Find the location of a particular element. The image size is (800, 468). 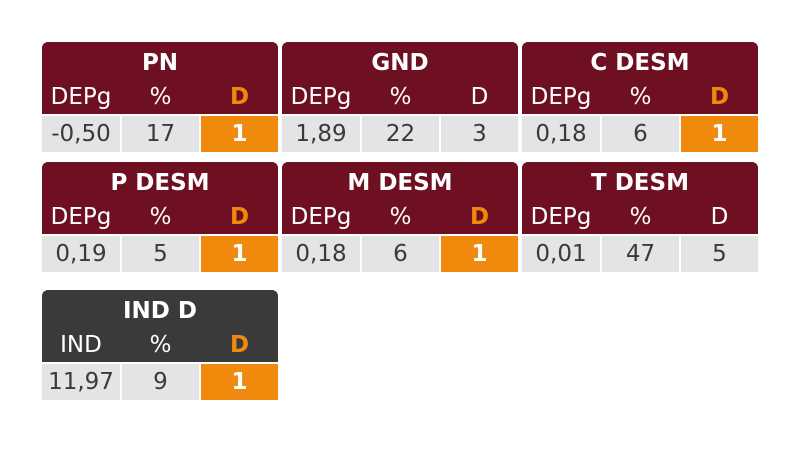

stat-card-gnd: GND DEPg % D 1,89 22 3 is located at coordinates (400, 97).